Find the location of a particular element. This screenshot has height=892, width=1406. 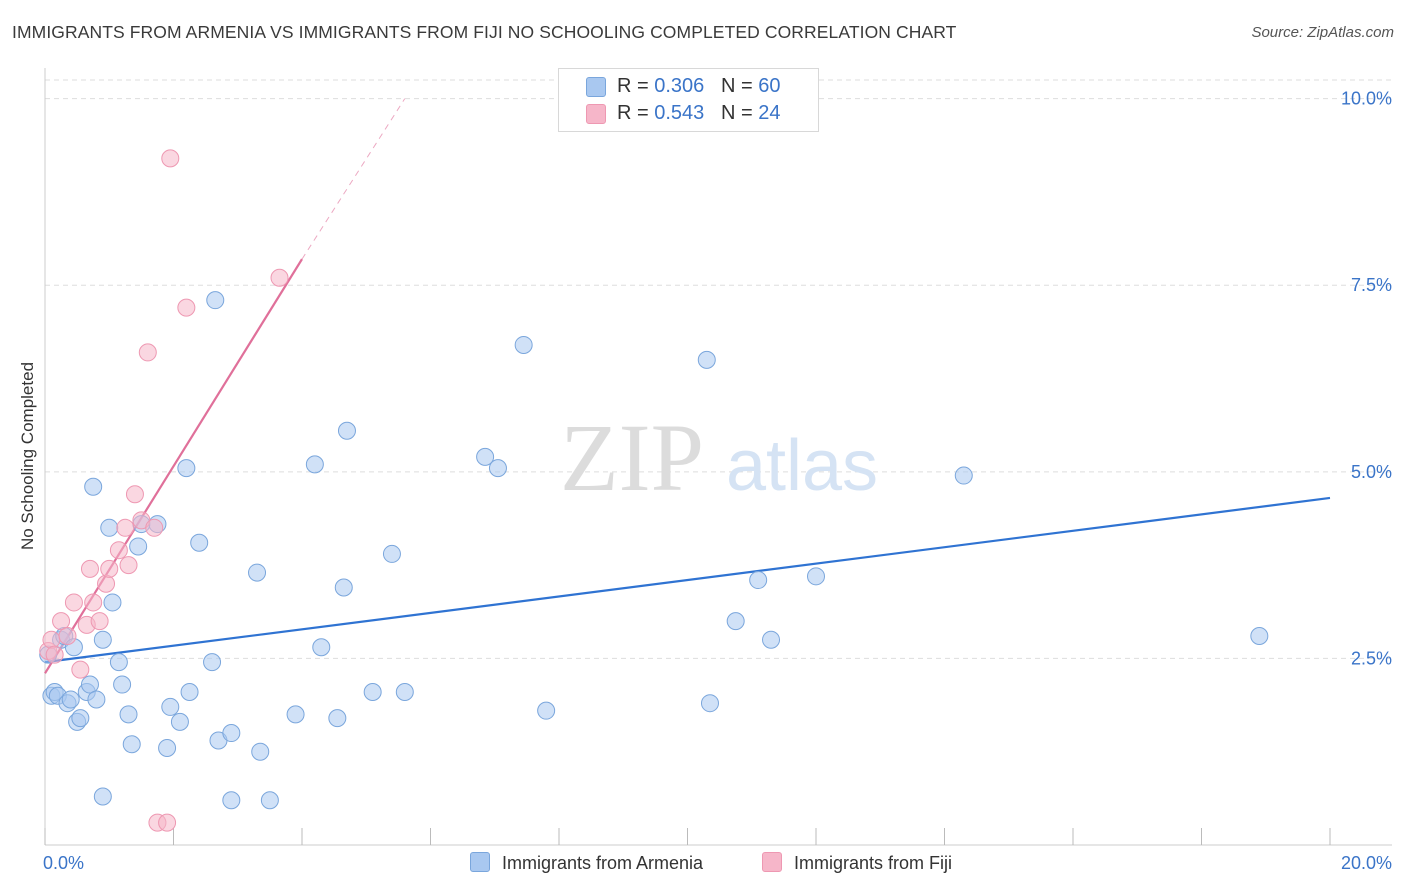

r-value-fiji: 0.543 is located at coordinates (679, 113).